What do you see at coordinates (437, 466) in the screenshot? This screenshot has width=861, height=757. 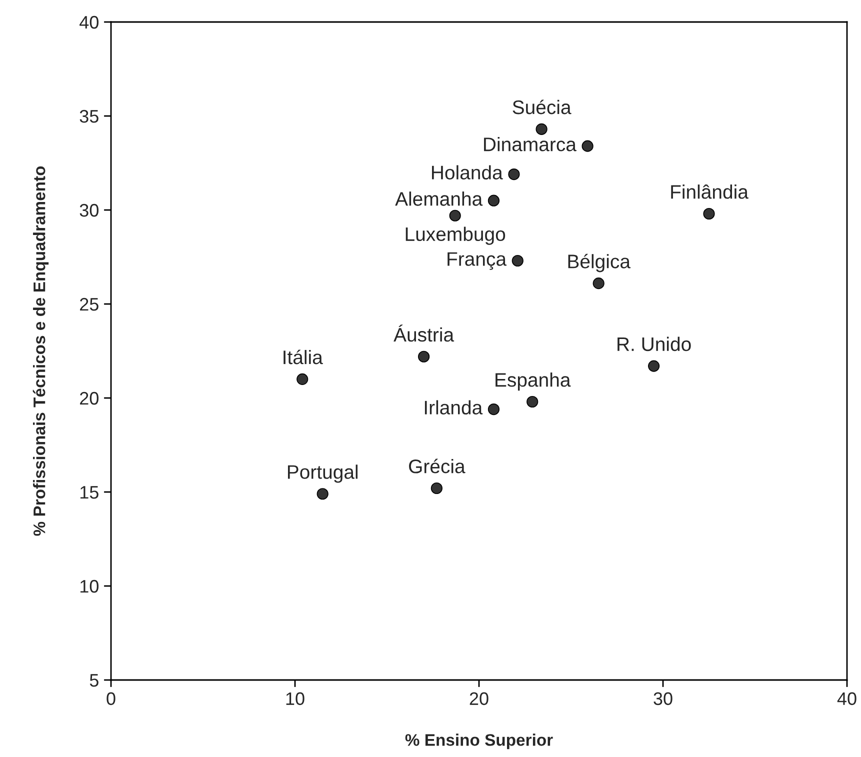 I see `annotation: Grécia` at bounding box center [437, 466].